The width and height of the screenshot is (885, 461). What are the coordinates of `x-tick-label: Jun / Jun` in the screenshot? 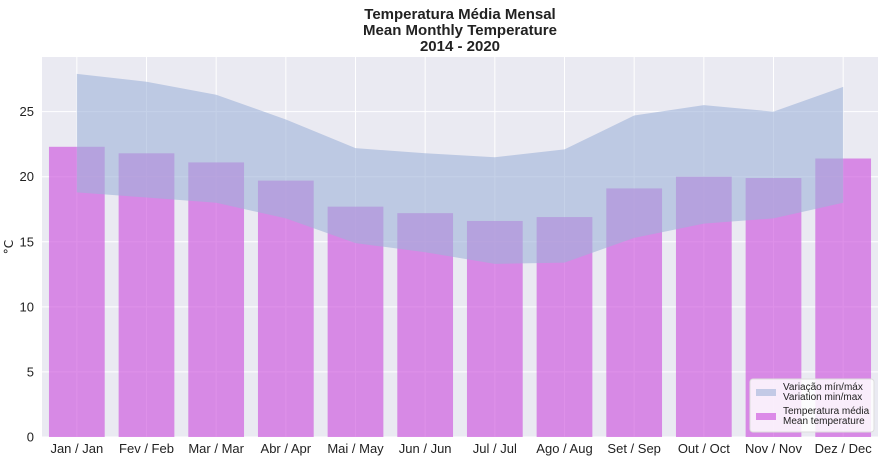 It's located at (425, 448).